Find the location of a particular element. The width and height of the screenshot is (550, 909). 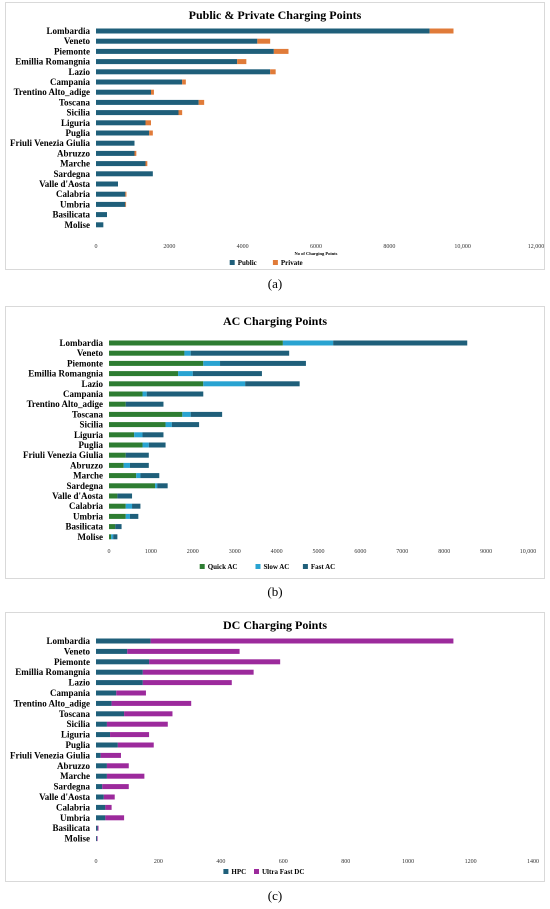

x-tick-label: 1200 is located at coordinates (471, 862).